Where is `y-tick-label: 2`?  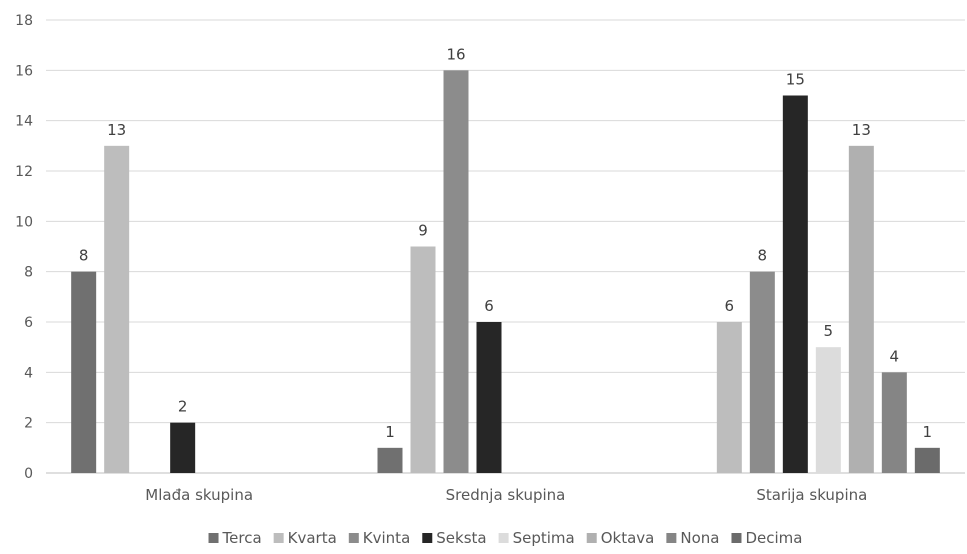
y-tick-label: 2 is located at coordinates (28, 424).